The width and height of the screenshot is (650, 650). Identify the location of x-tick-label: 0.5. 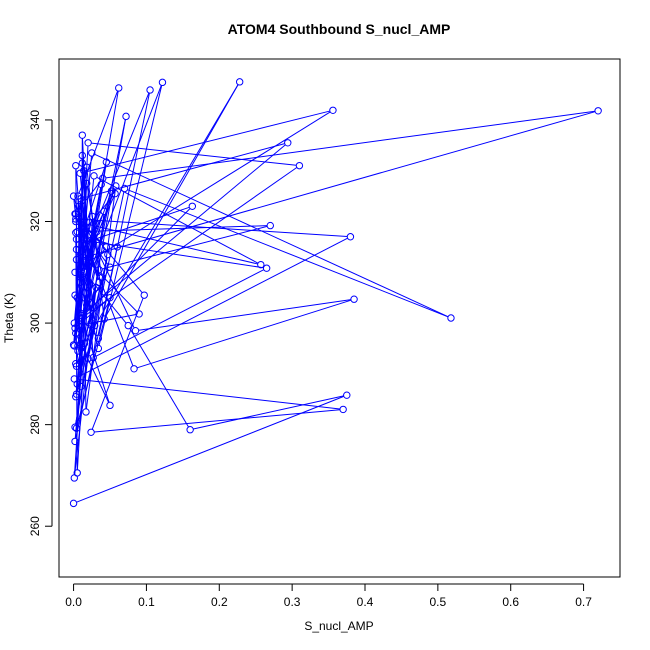
(438, 602).